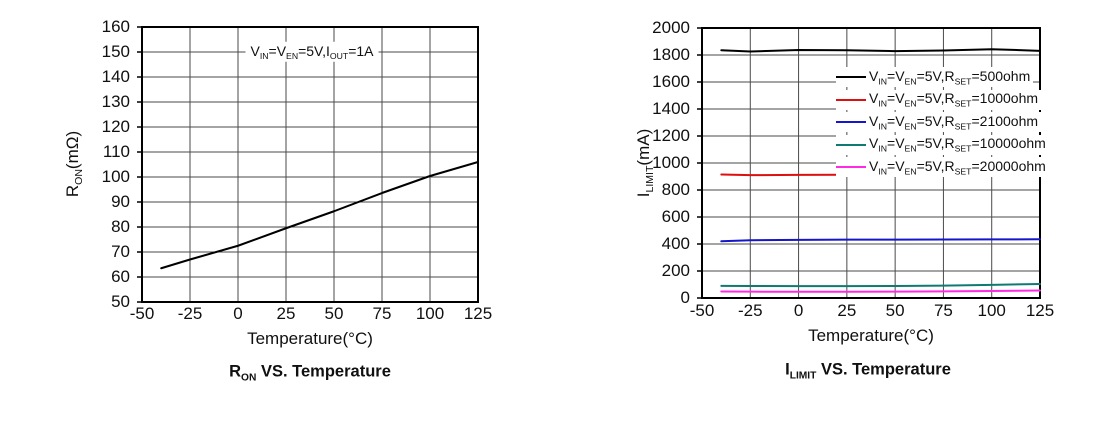  What do you see at coordinates (115, 126) in the screenshot?
I see `y-tick-label: 120` at bounding box center [115, 126].